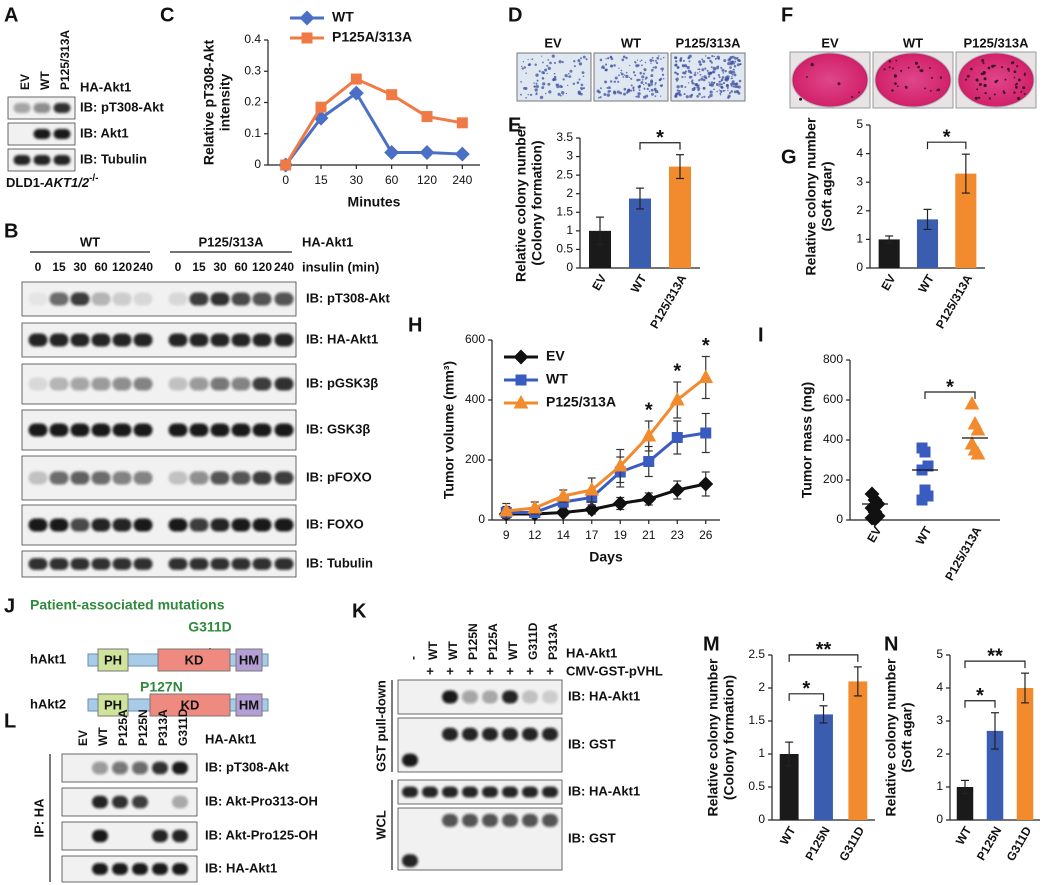 Image resolution: width=1050 pixels, height=885 pixels. I want to click on panel-label: N, so click(891, 644).